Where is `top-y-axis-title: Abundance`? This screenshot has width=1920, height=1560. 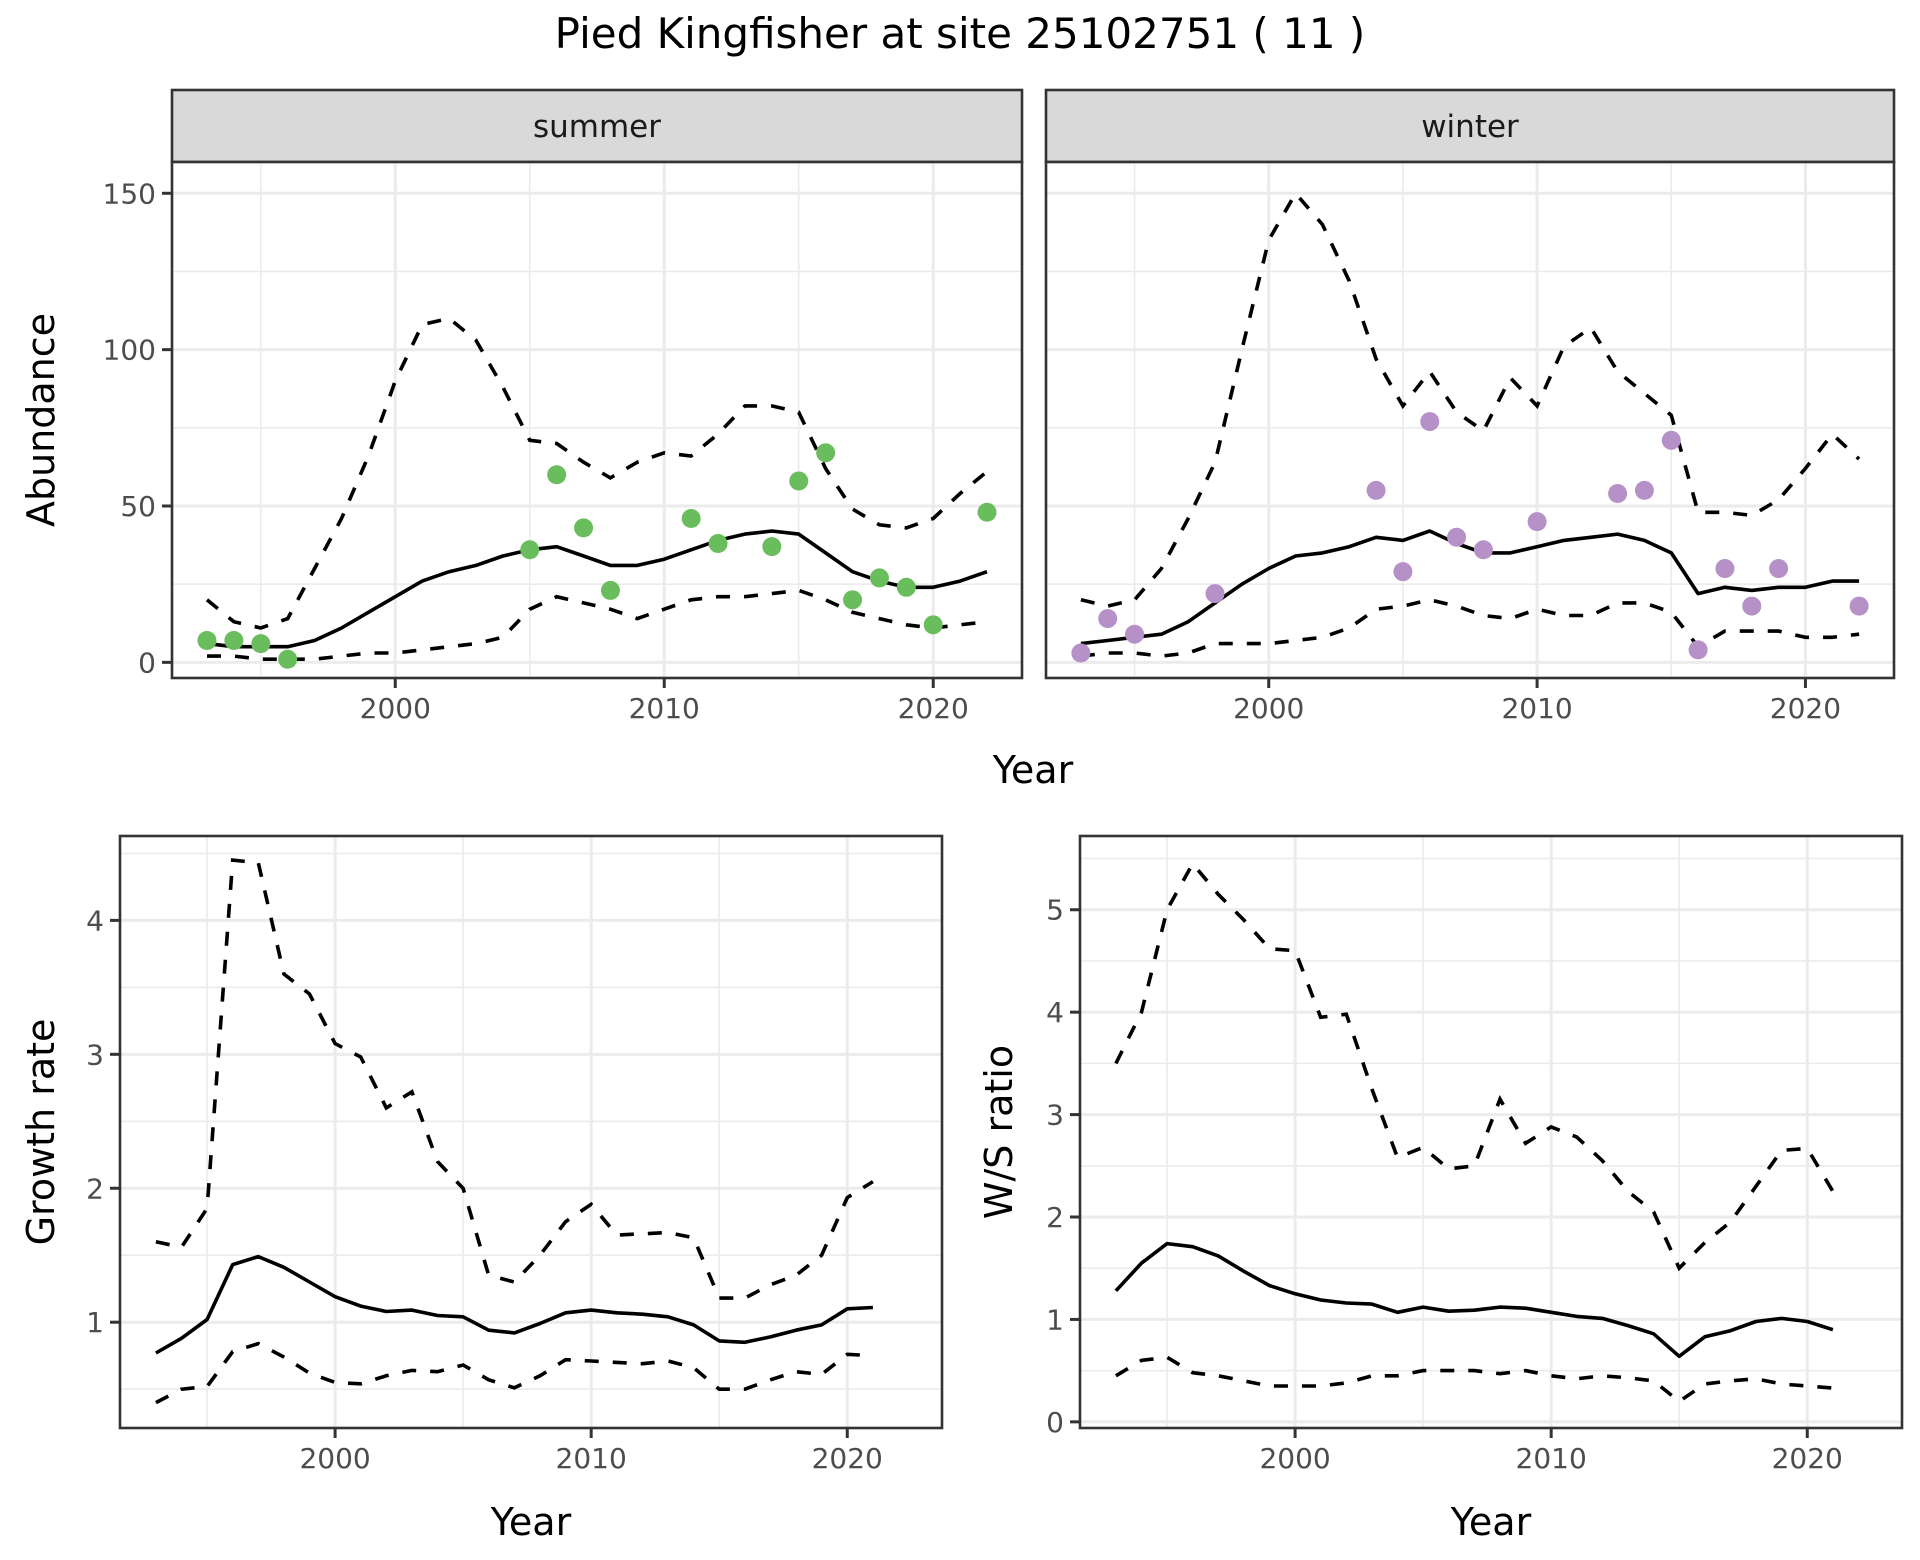
top-y-axis-title: Abundance is located at coordinates (41, 420).